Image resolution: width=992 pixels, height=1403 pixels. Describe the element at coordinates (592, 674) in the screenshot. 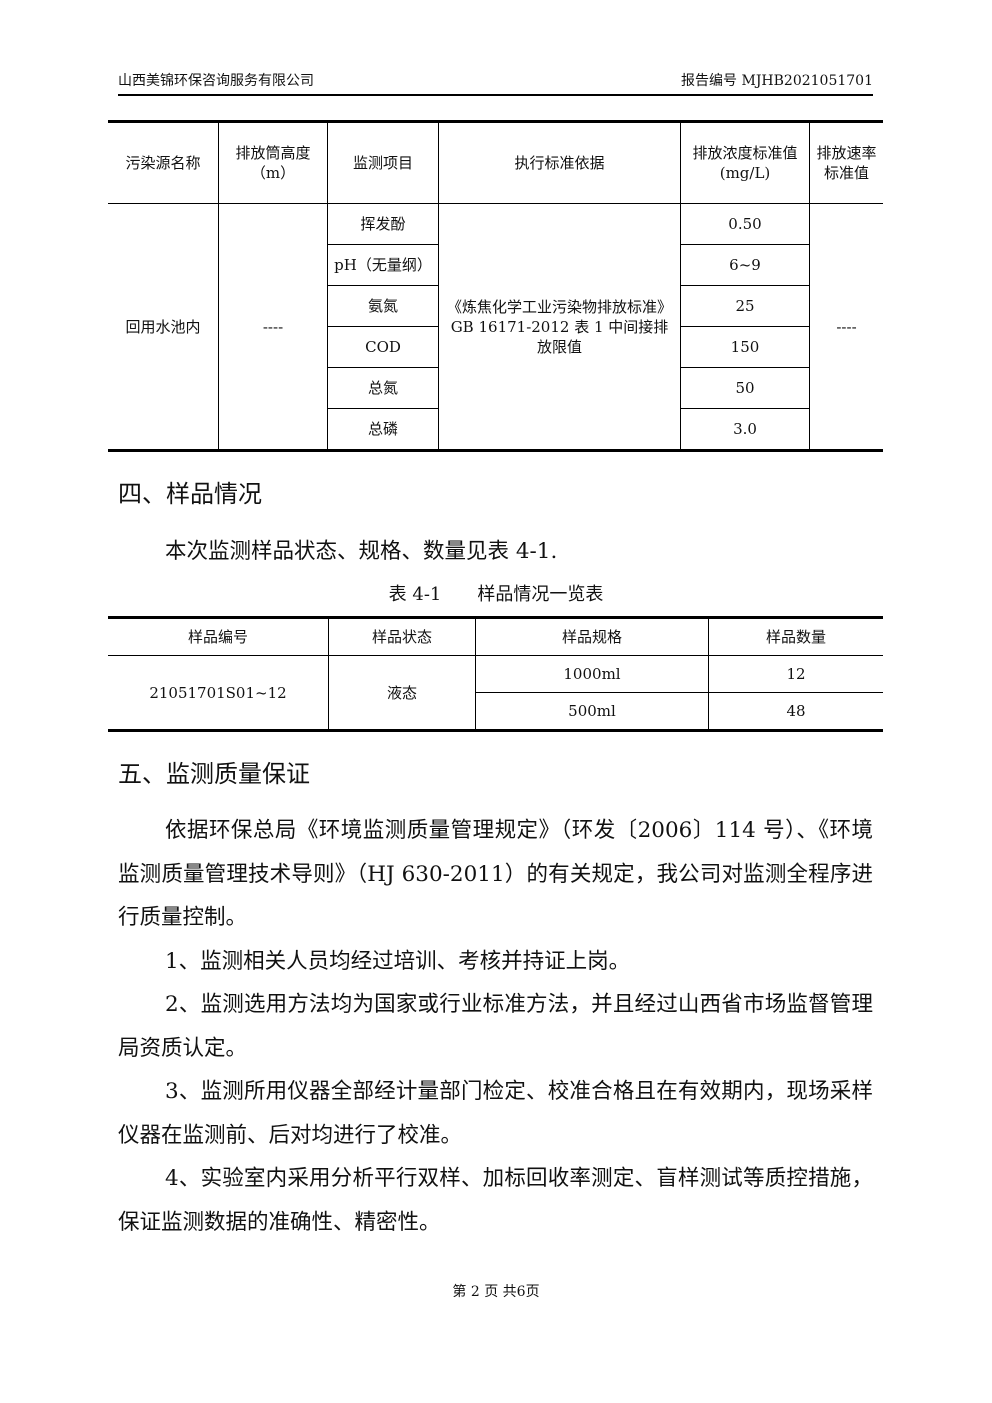

I see `sample-spec: 1000ml` at that location.